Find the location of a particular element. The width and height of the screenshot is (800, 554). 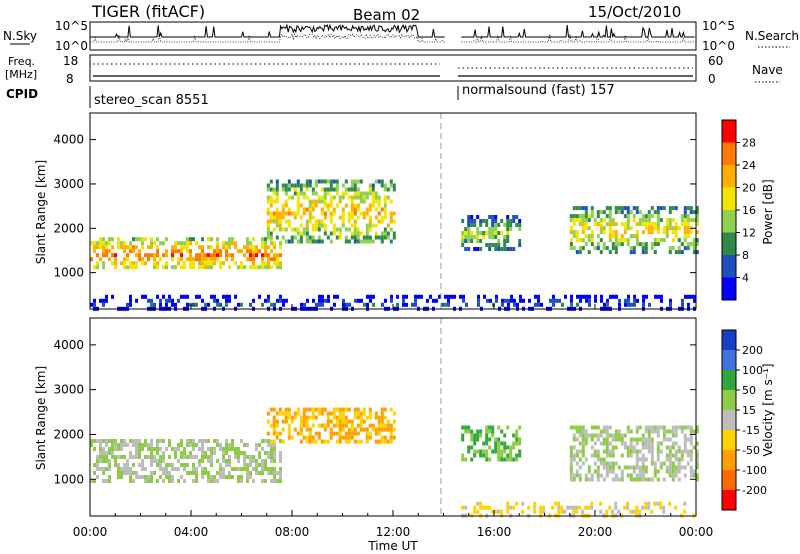

power-ytick-label-2: 3000 is located at coordinates (68, 184).